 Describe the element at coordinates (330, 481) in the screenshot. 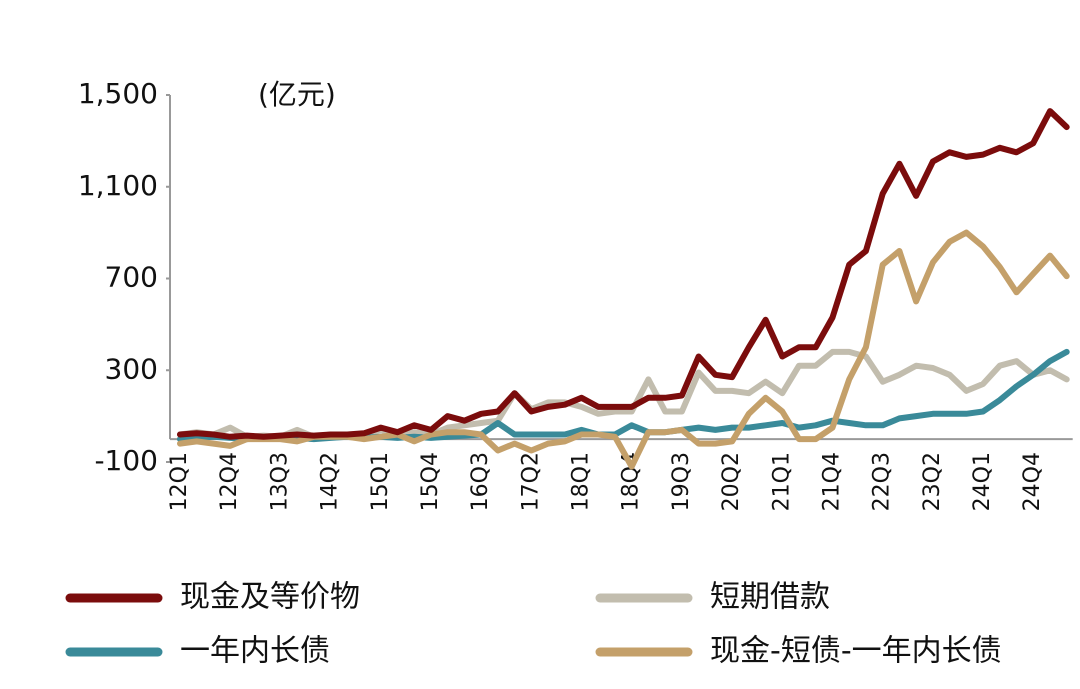

I see `x-tick-label: 14Q2` at that location.